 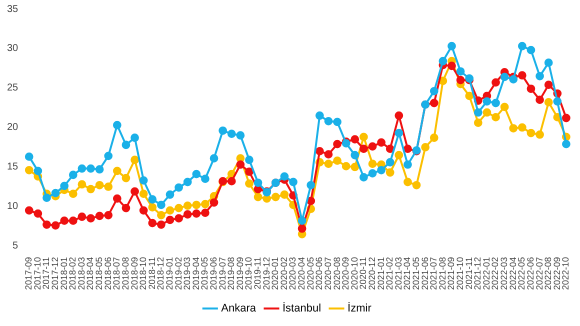 I want to click on x-tick-label: 2018-02, so click(x=73, y=273).